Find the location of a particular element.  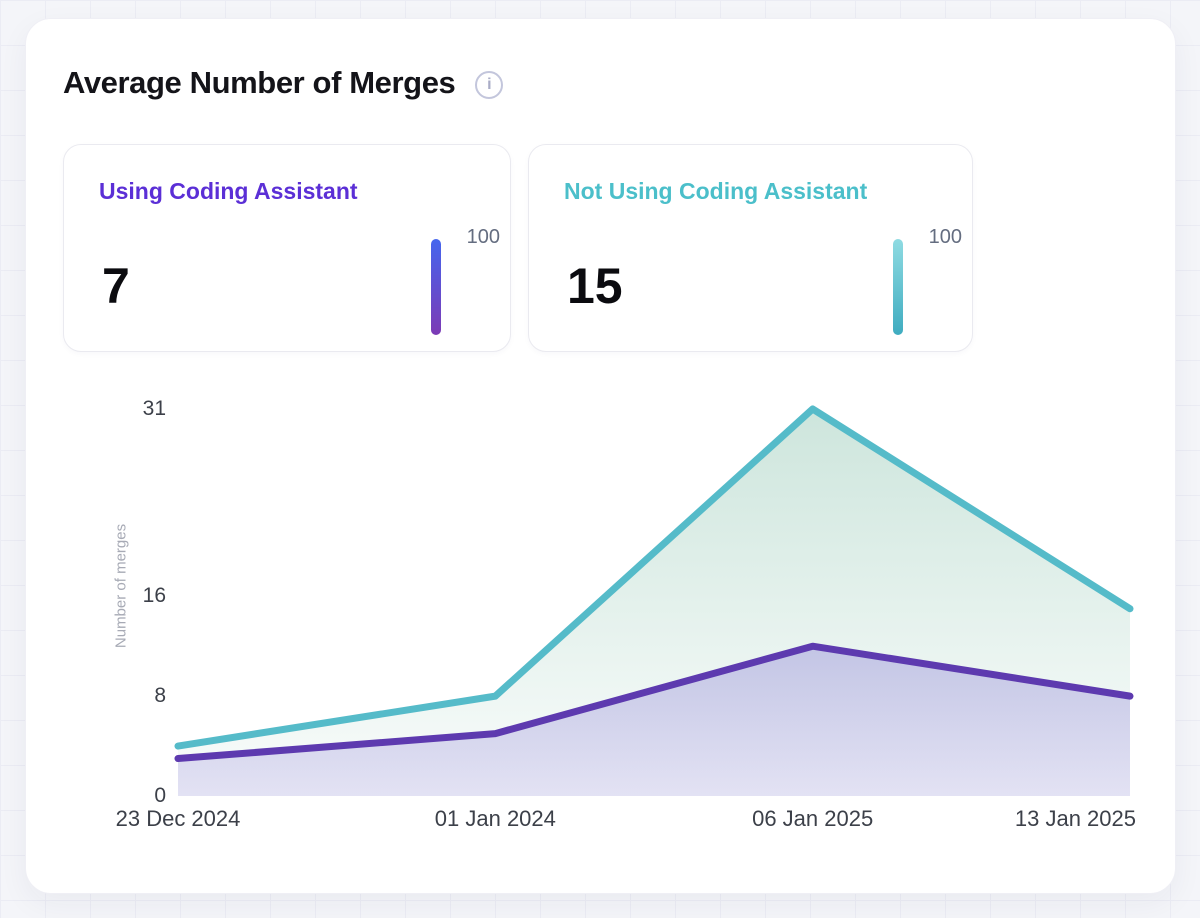

y-tick-label: 0 is located at coordinates (160, 795).